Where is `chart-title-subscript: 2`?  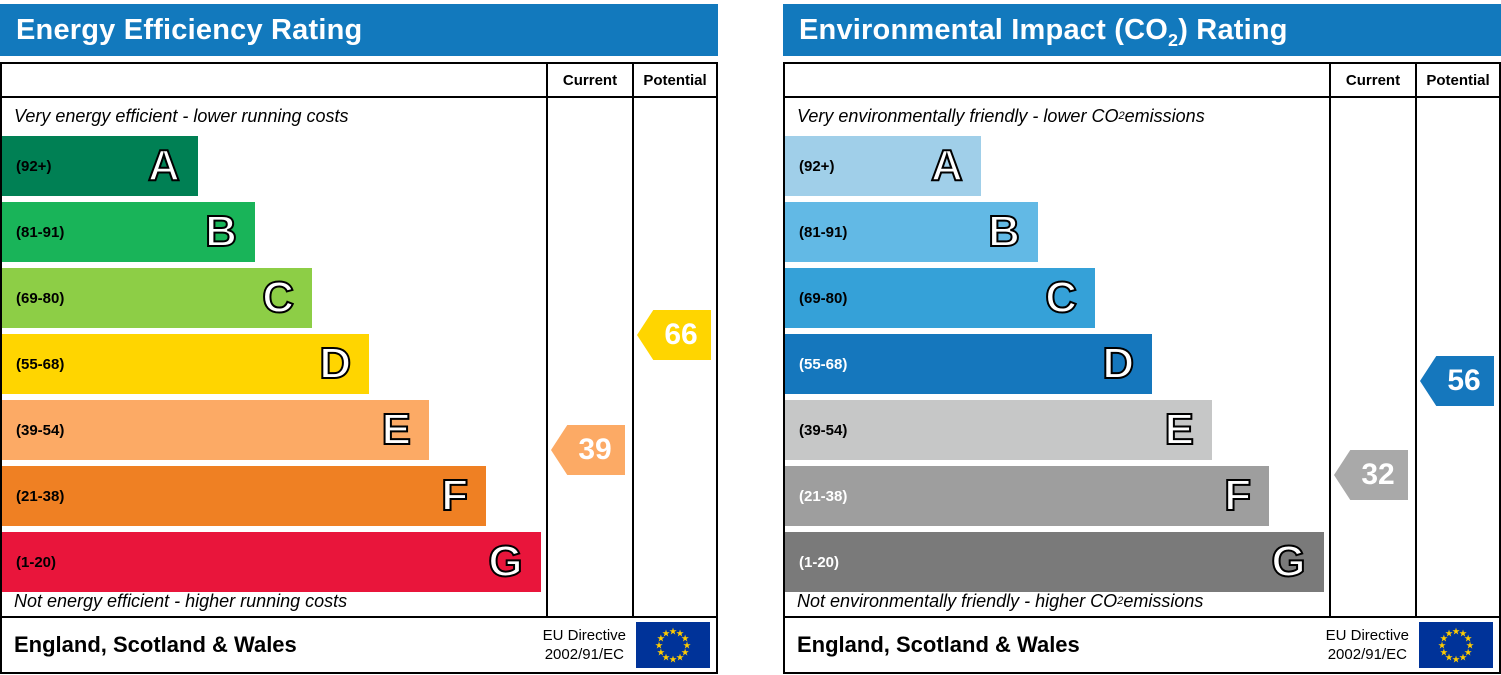 chart-title-subscript: 2 is located at coordinates (1173, 39).